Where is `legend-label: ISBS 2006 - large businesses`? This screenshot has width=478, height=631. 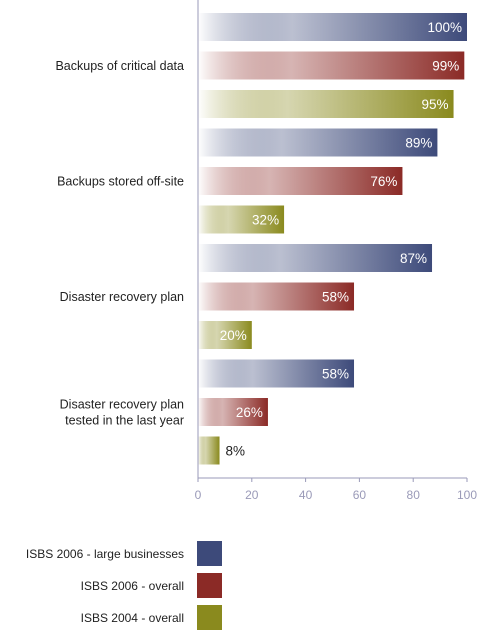 legend-label: ISBS 2006 - large businesses is located at coordinates (105, 554).